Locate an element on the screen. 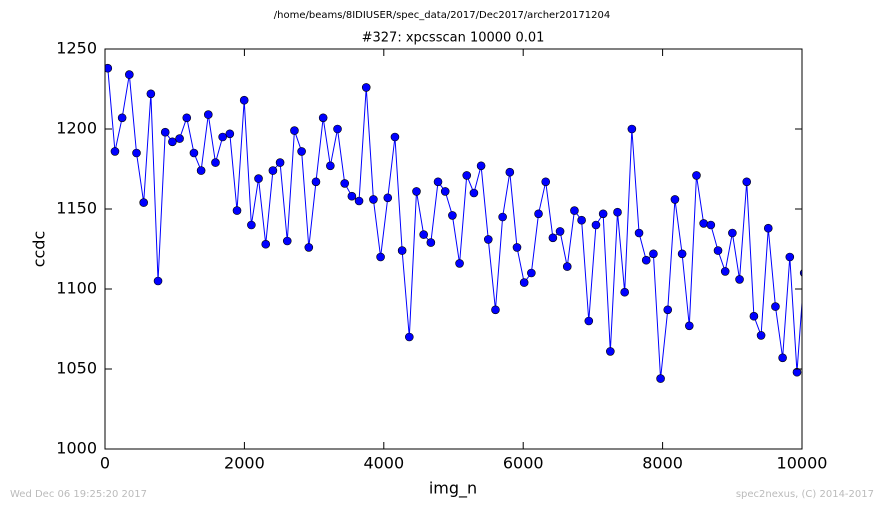  x-tick-label: 10000 is located at coordinates (802, 463).